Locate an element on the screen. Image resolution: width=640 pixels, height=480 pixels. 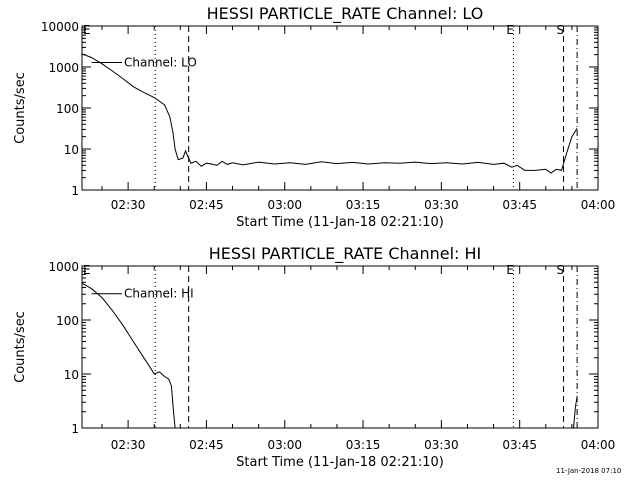
y-tick-label: 10000 is located at coordinates (60, 27).